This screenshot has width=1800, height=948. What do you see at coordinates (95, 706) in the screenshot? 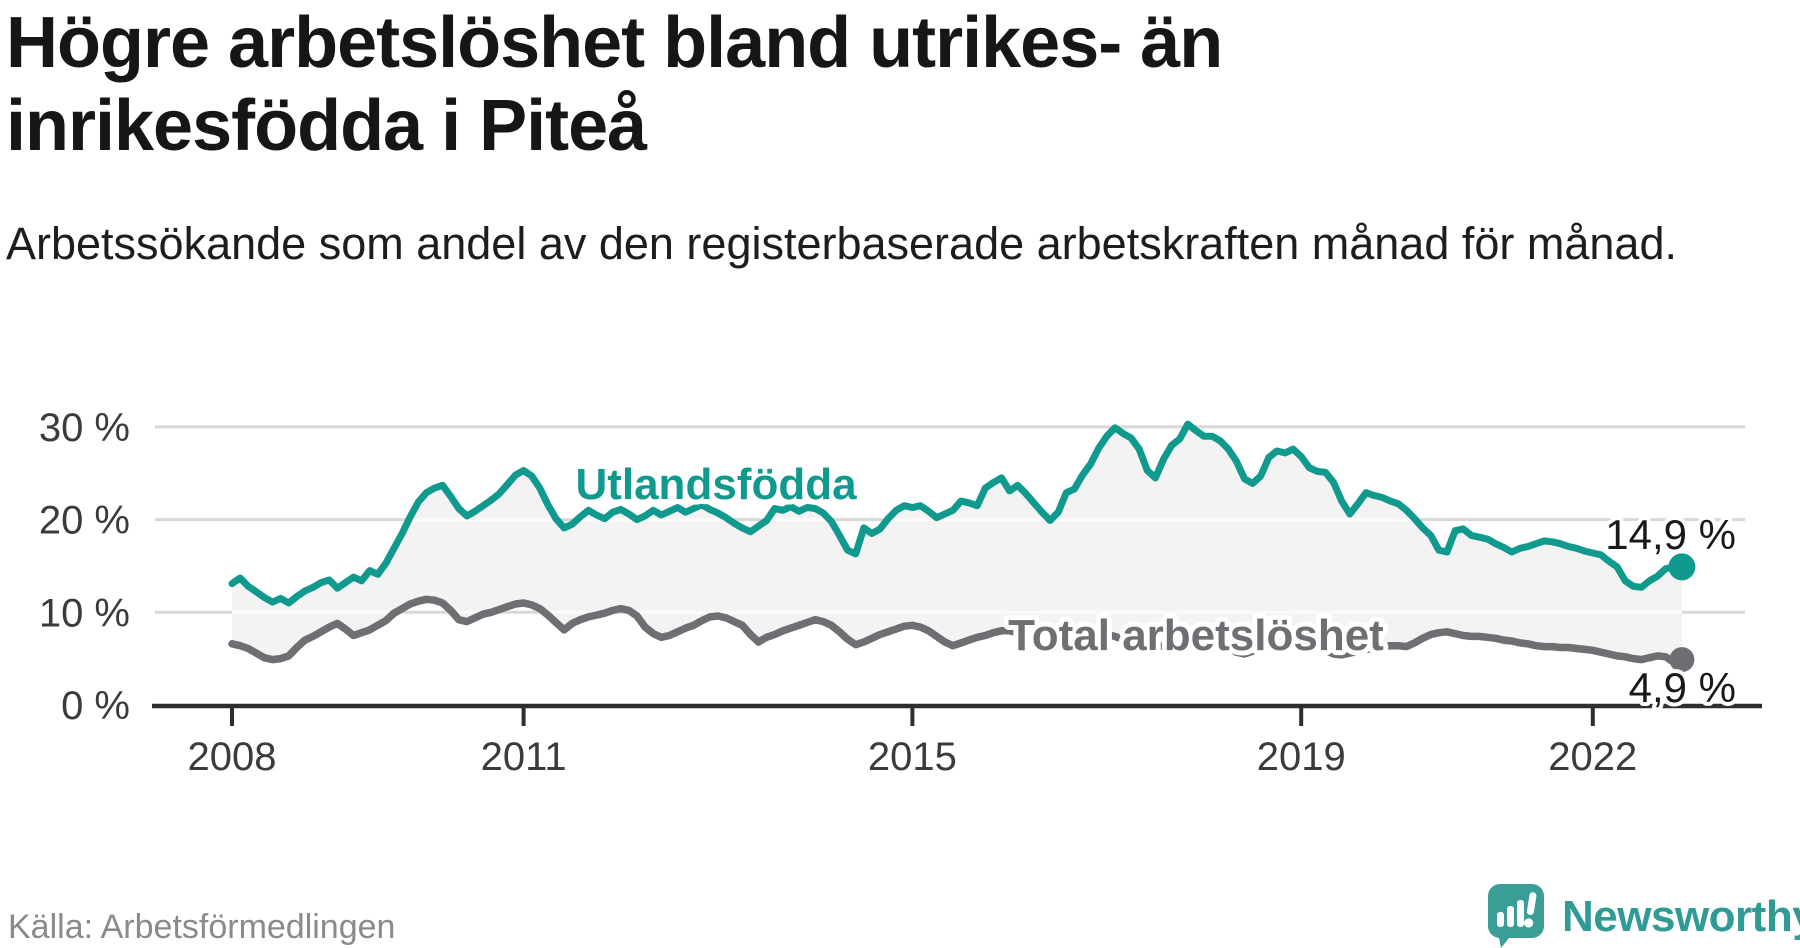
I see `y-tick-label: 0 %` at bounding box center [95, 706].